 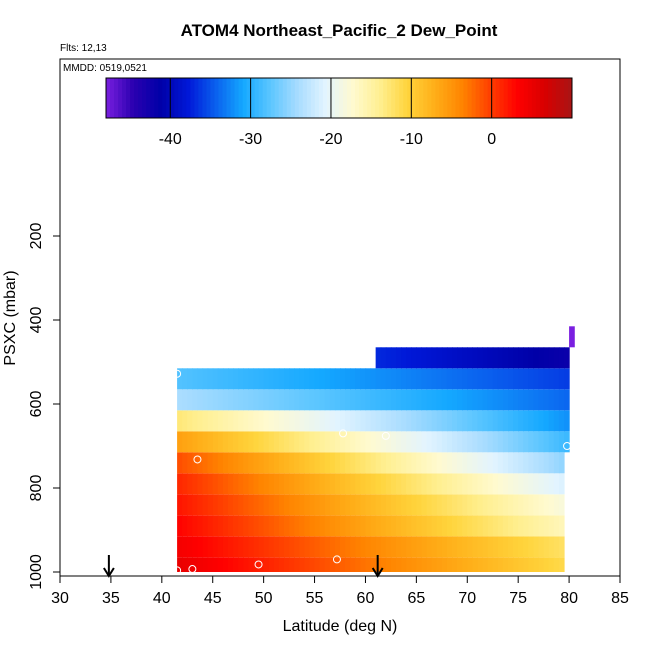 I want to click on x-tick-label: 35, so click(x=111, y=598).